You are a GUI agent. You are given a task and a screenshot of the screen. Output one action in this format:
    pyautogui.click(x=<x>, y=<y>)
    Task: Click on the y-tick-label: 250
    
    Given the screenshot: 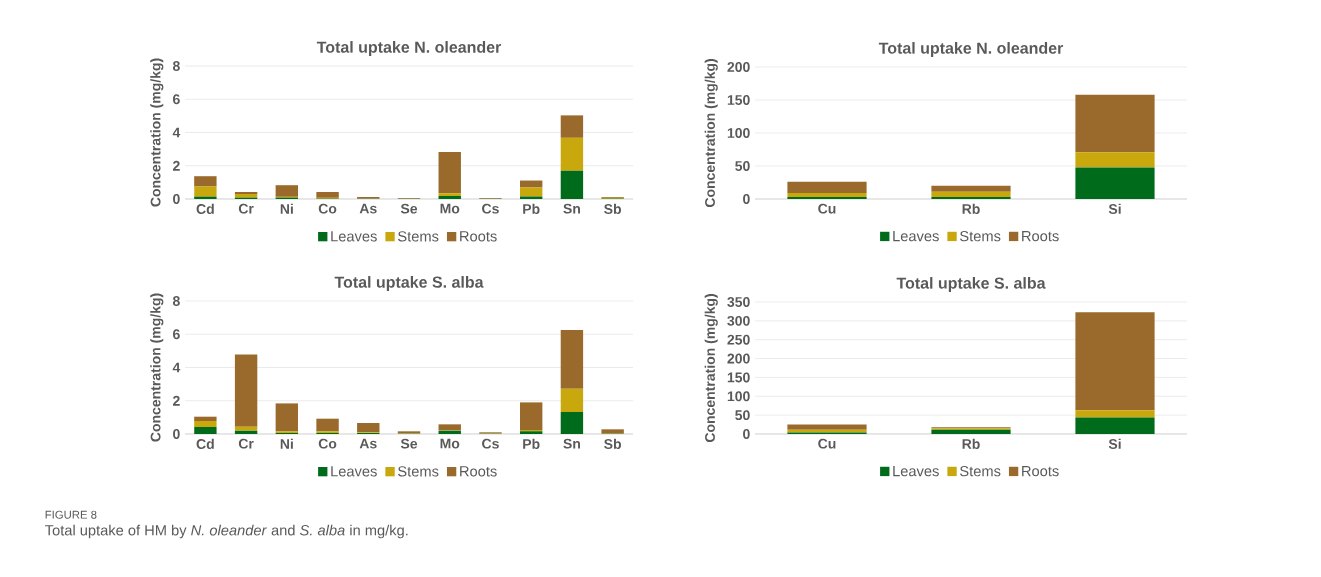 What is the action you would take?
    pyautogui.click(x=738, y=339)
    